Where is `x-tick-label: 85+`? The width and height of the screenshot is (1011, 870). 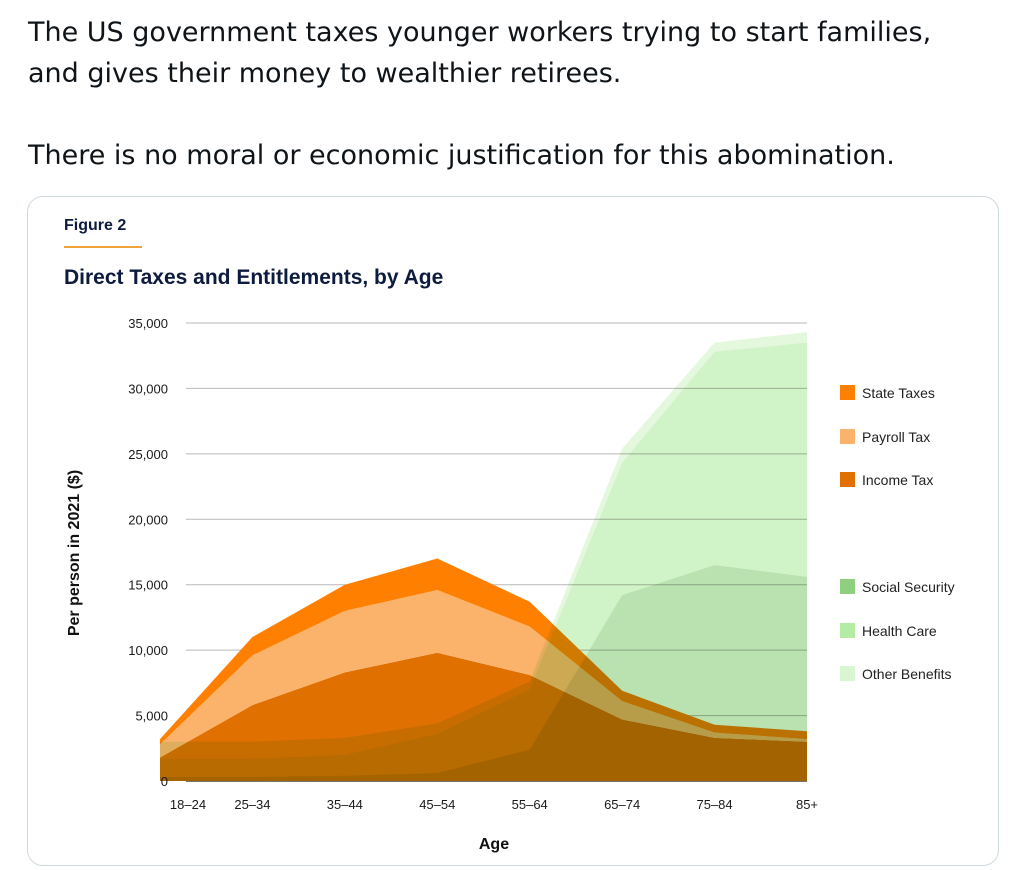 x-tick-label: 85+ is located at coordinates (807, 804).